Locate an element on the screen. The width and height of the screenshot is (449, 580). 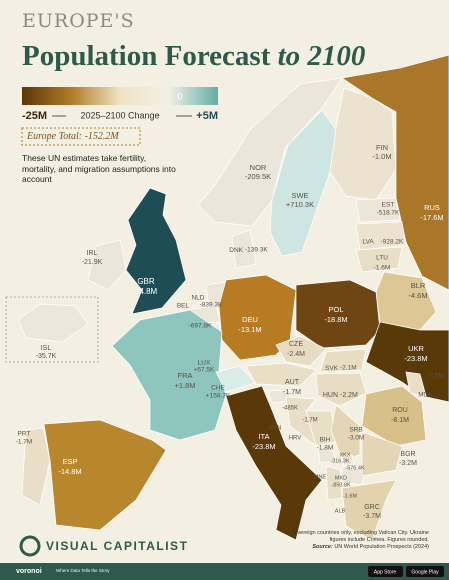
country-code: XKX is located at coordinates (344, 455).